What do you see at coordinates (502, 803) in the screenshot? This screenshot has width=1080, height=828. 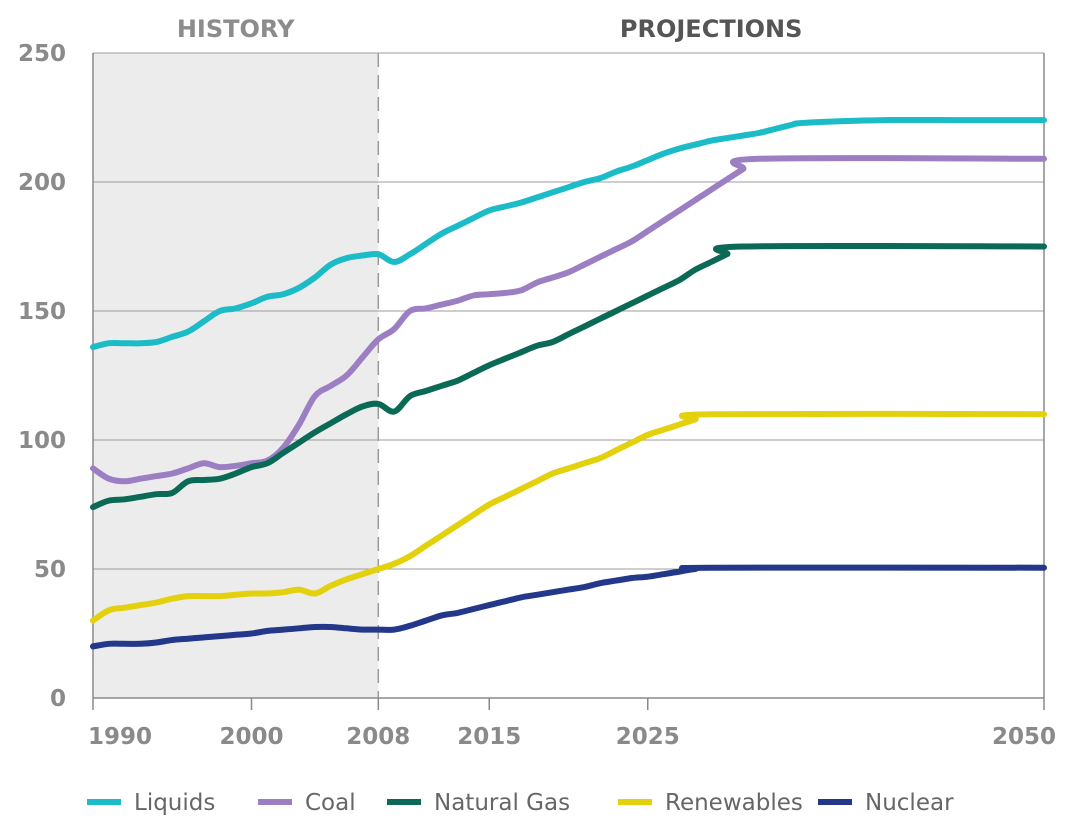 I see `legend-label-natural-gas: Natural Gas` at bounding box center [502, 803].